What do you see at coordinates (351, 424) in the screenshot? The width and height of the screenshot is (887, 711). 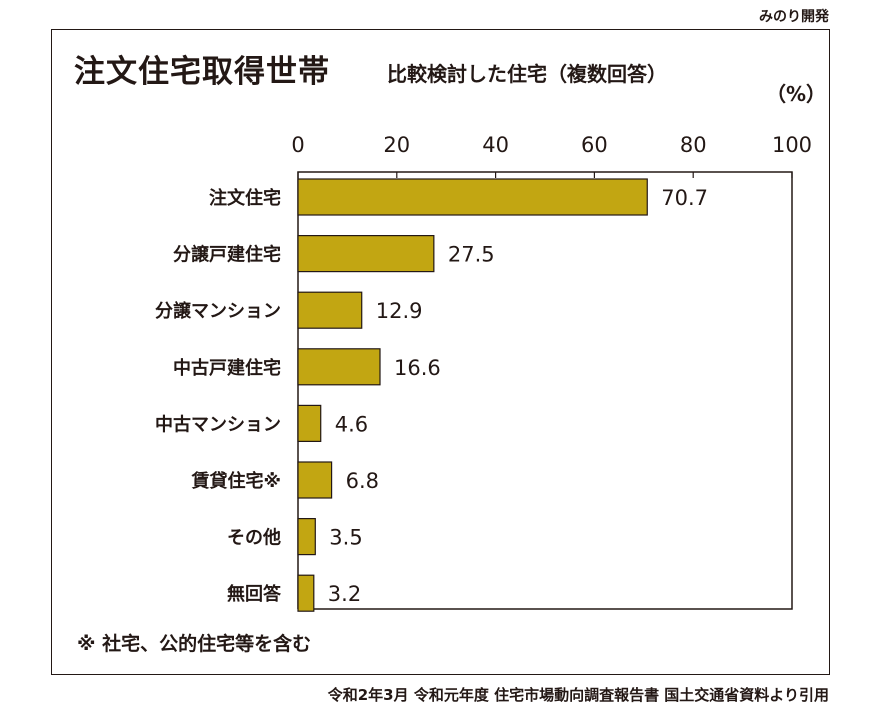 I see `value-label: 4.6` at bounding box center [351, 424].